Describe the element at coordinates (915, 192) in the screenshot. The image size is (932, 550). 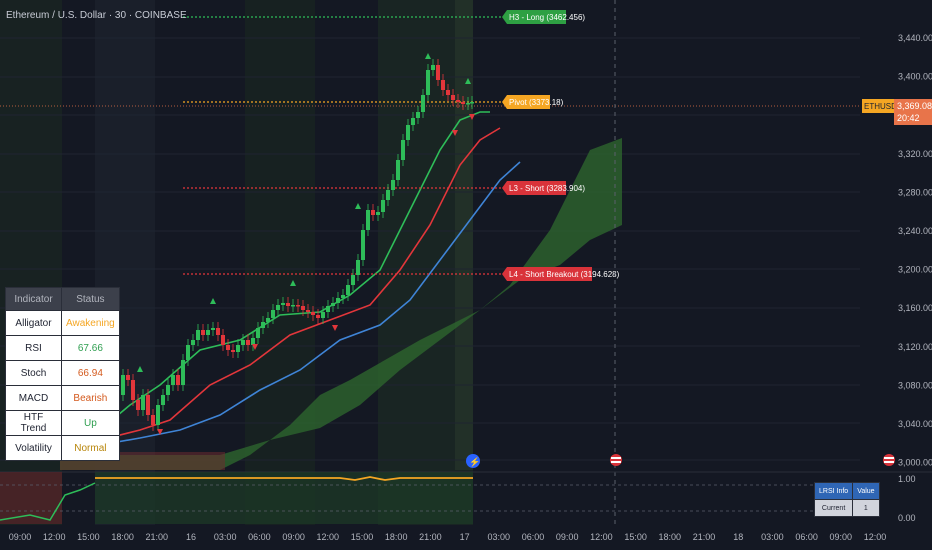
I see `price-tick: 3,280.00` at that location.